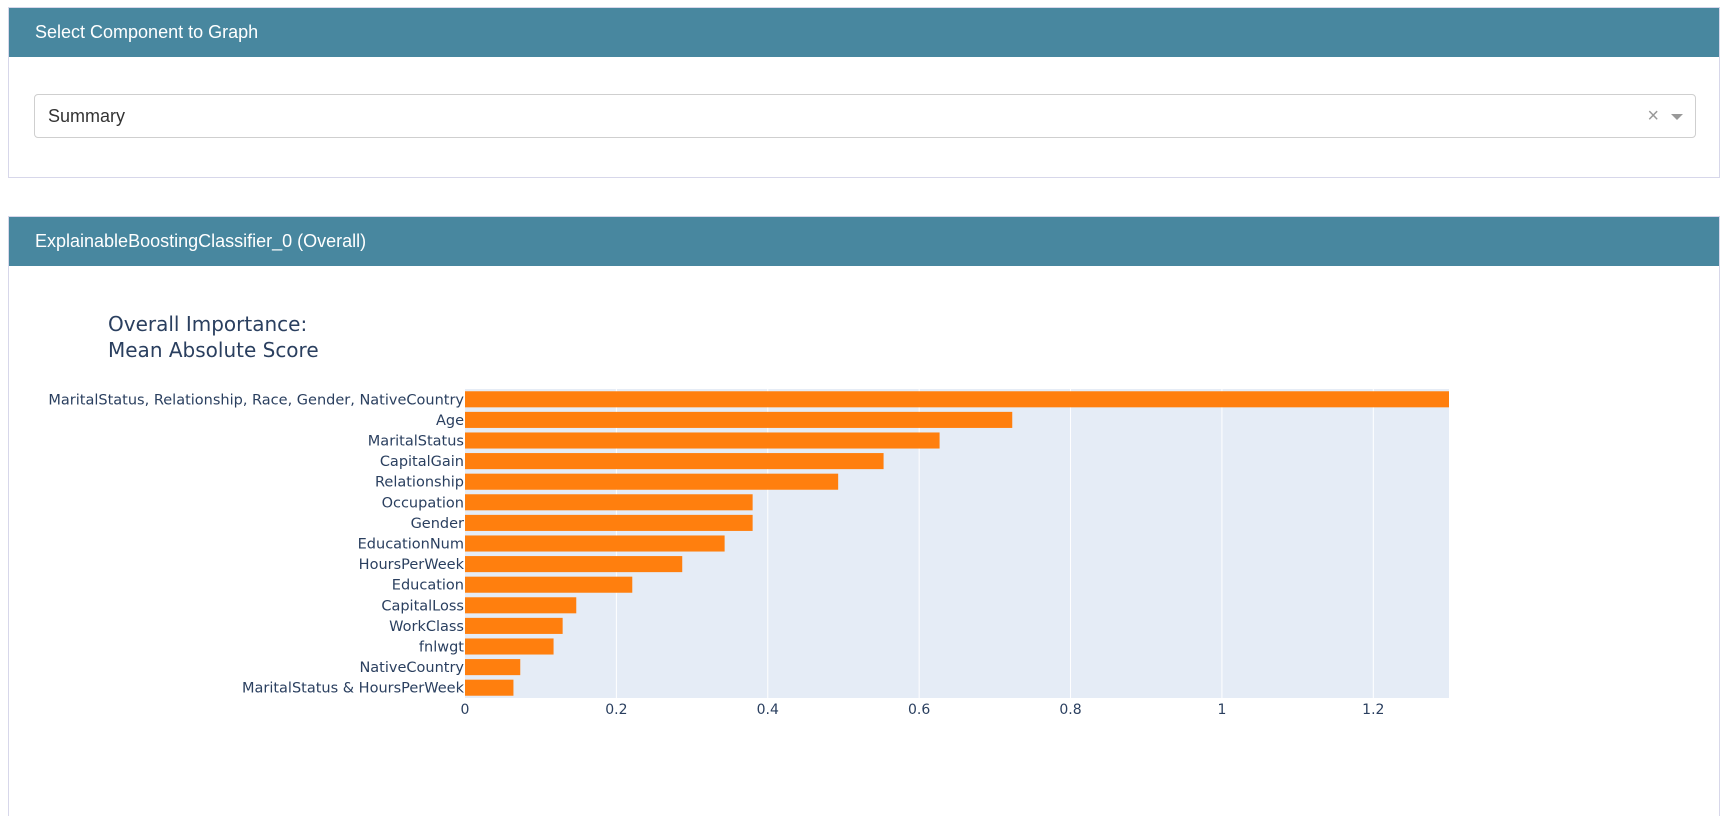 This screenshot has width=1728, height=816. What do you see at coordinates (919, 710) in the screenshot?
I see `x-tick-label: 0.6` at bounding box center [919, 710].